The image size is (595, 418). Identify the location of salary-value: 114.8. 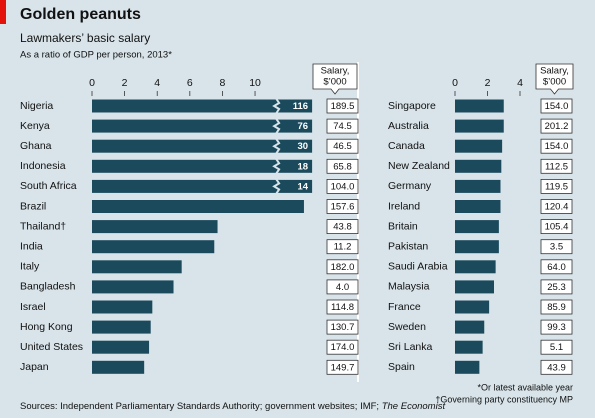
(342, 307).